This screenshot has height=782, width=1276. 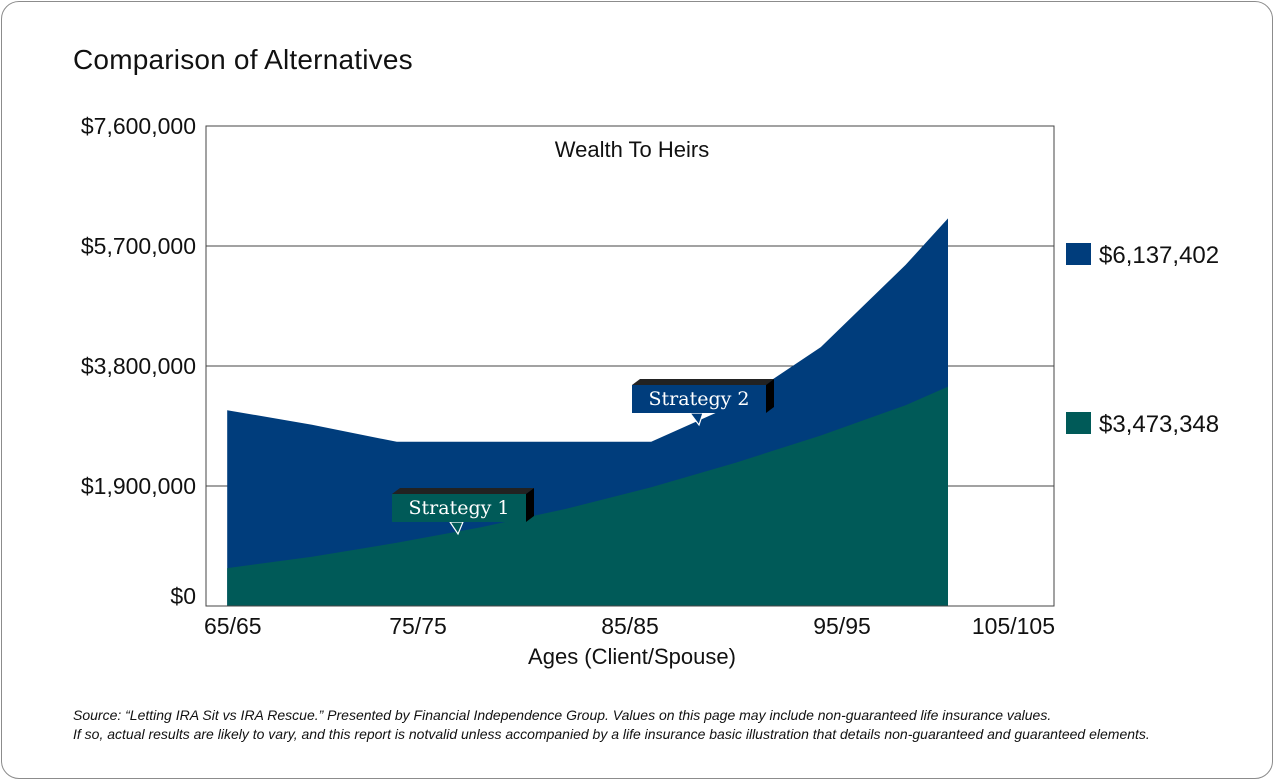 I want to click on y-tick-label: $1,900,000, so click(x=138, y=486).